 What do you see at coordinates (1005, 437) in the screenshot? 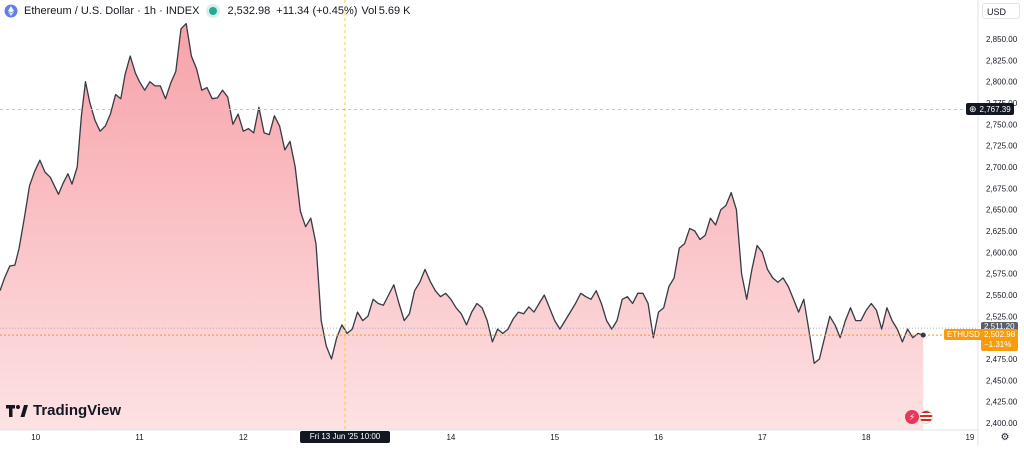
I see `settings-gear-icon: ⚙` at bounding box center [1005, 437].